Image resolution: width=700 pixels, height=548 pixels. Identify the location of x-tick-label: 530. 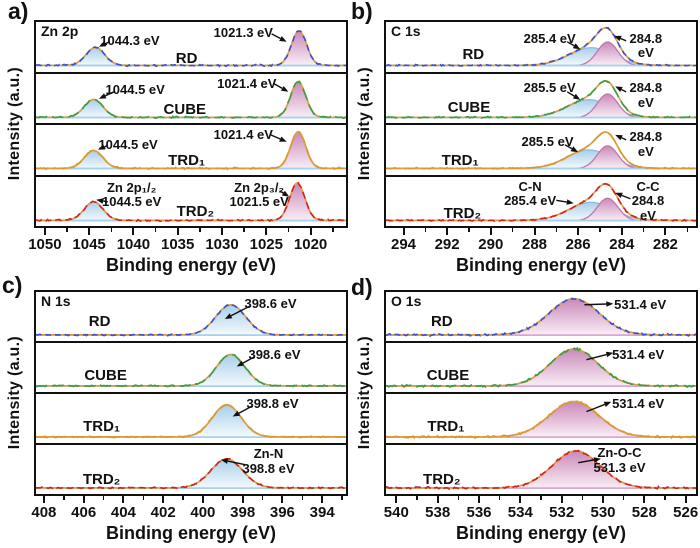
(603, 512).